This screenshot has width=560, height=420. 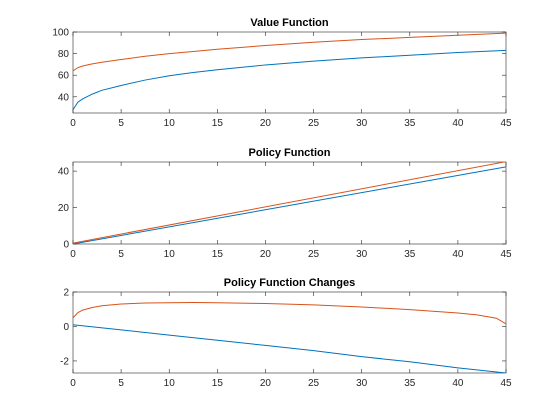 I want to click on policy-function-y-tick-label: 20, so click(x=64, y=208).